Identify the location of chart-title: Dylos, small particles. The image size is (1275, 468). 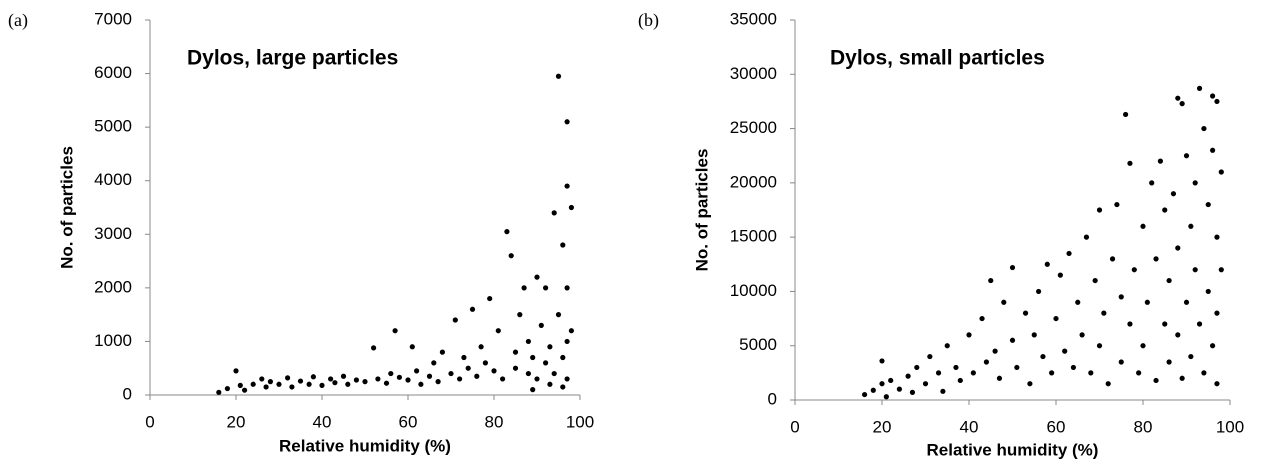
(937, 58).